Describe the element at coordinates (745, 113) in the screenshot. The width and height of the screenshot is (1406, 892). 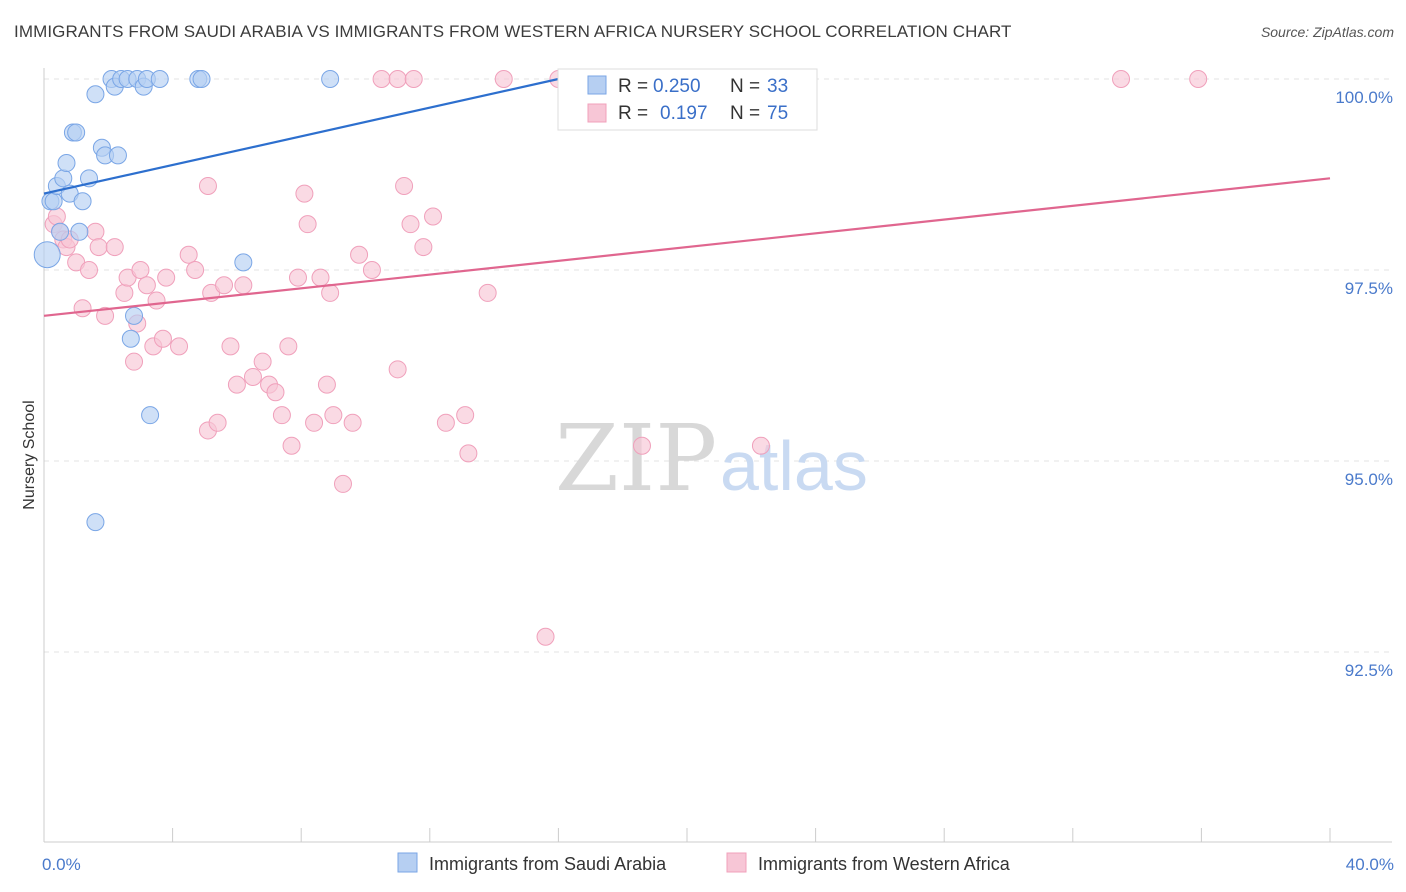
I see `legend-n-label-wafrica: N =` at that location.